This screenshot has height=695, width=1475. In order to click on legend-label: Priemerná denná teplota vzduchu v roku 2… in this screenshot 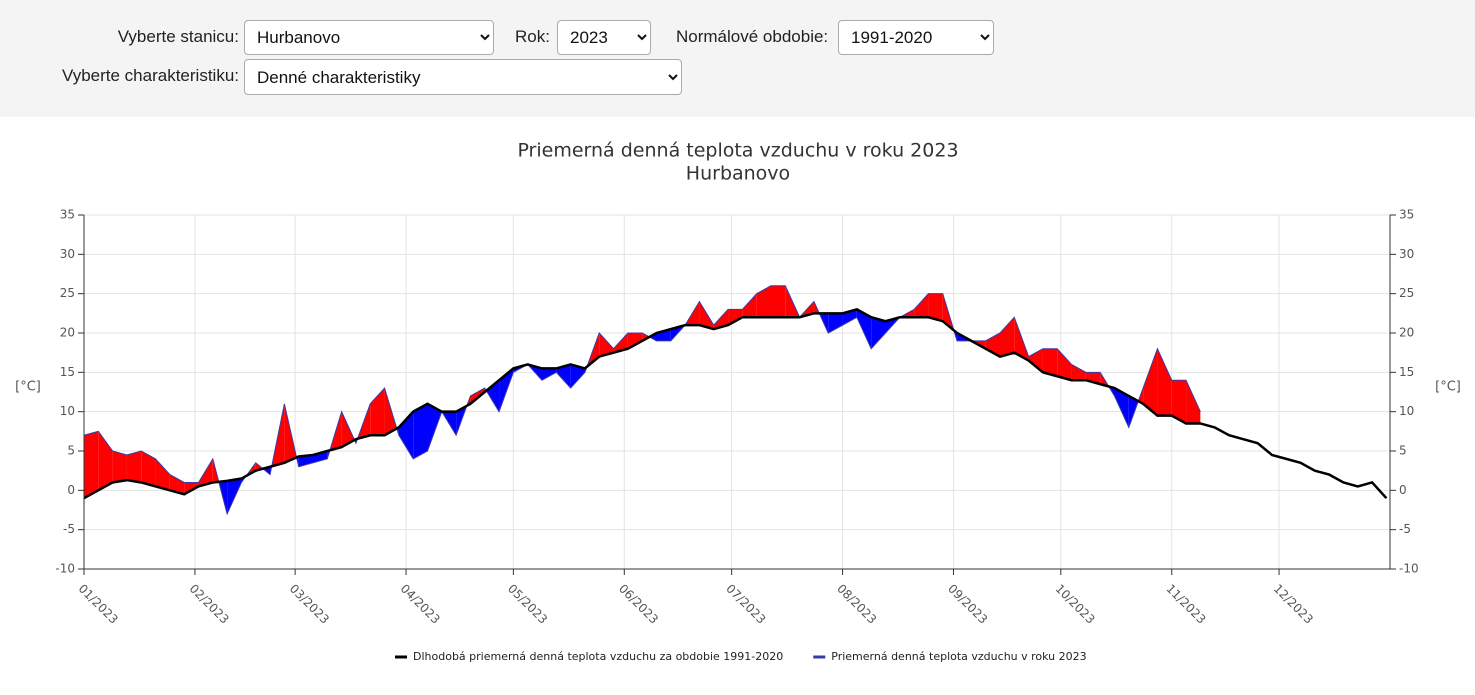, I will do `click(958, 656)`.